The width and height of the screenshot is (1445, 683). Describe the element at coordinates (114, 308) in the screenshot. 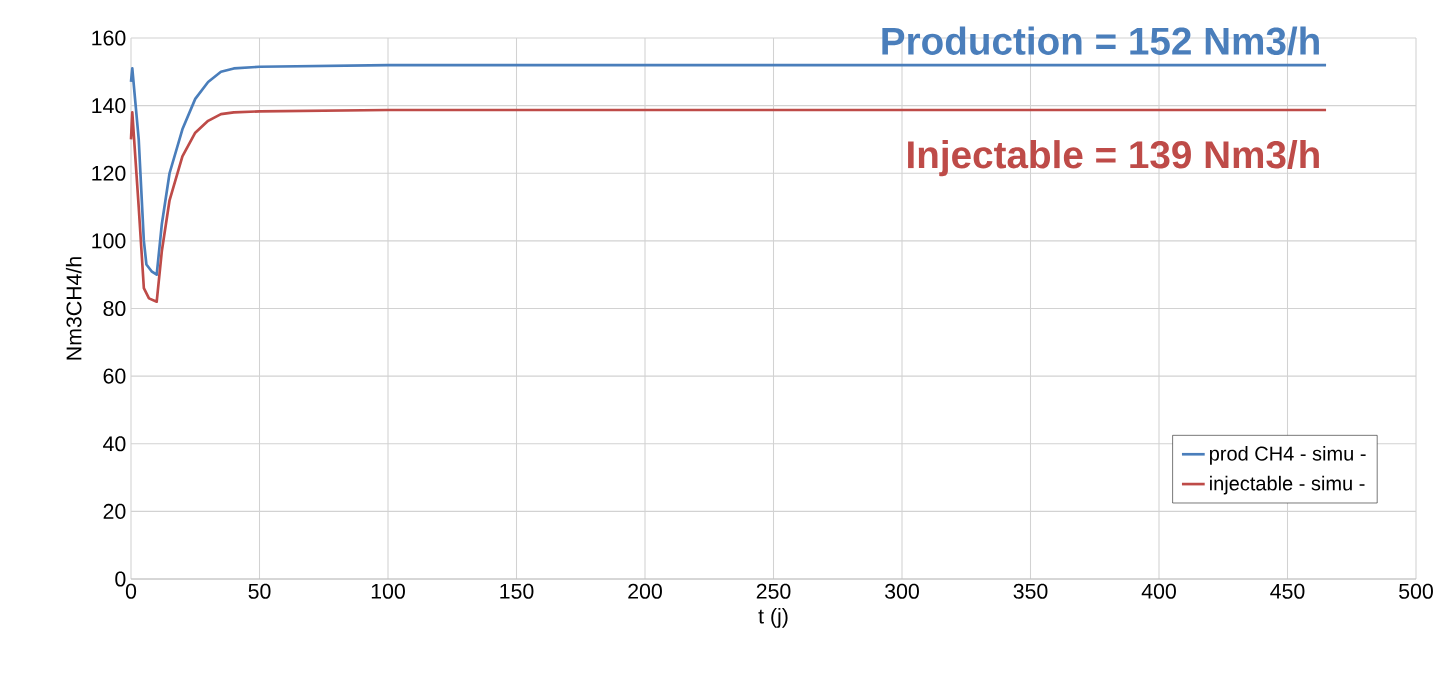

I see `y-tick-label: 80` at that location.